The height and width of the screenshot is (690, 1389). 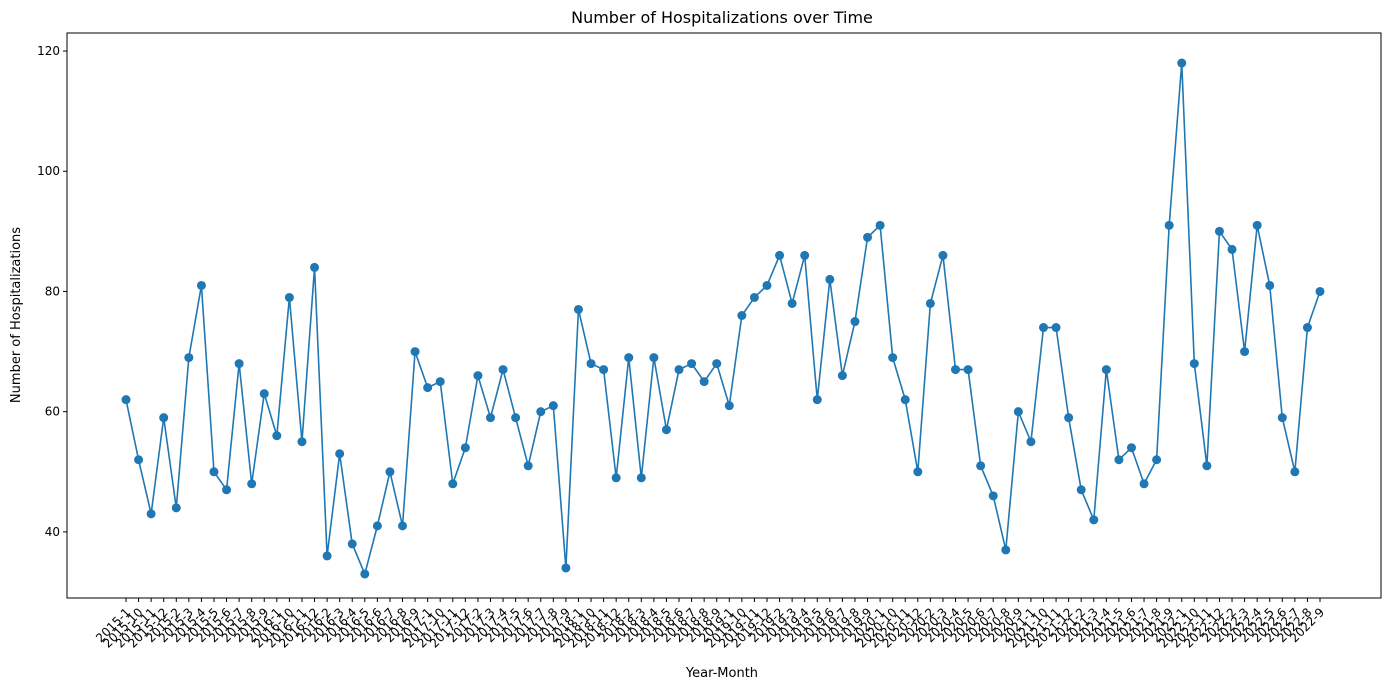 What do you see at coordinates (52, 412) in the screenshot?
I see `y-tick-label: 60` at bounding box center [52, 412].